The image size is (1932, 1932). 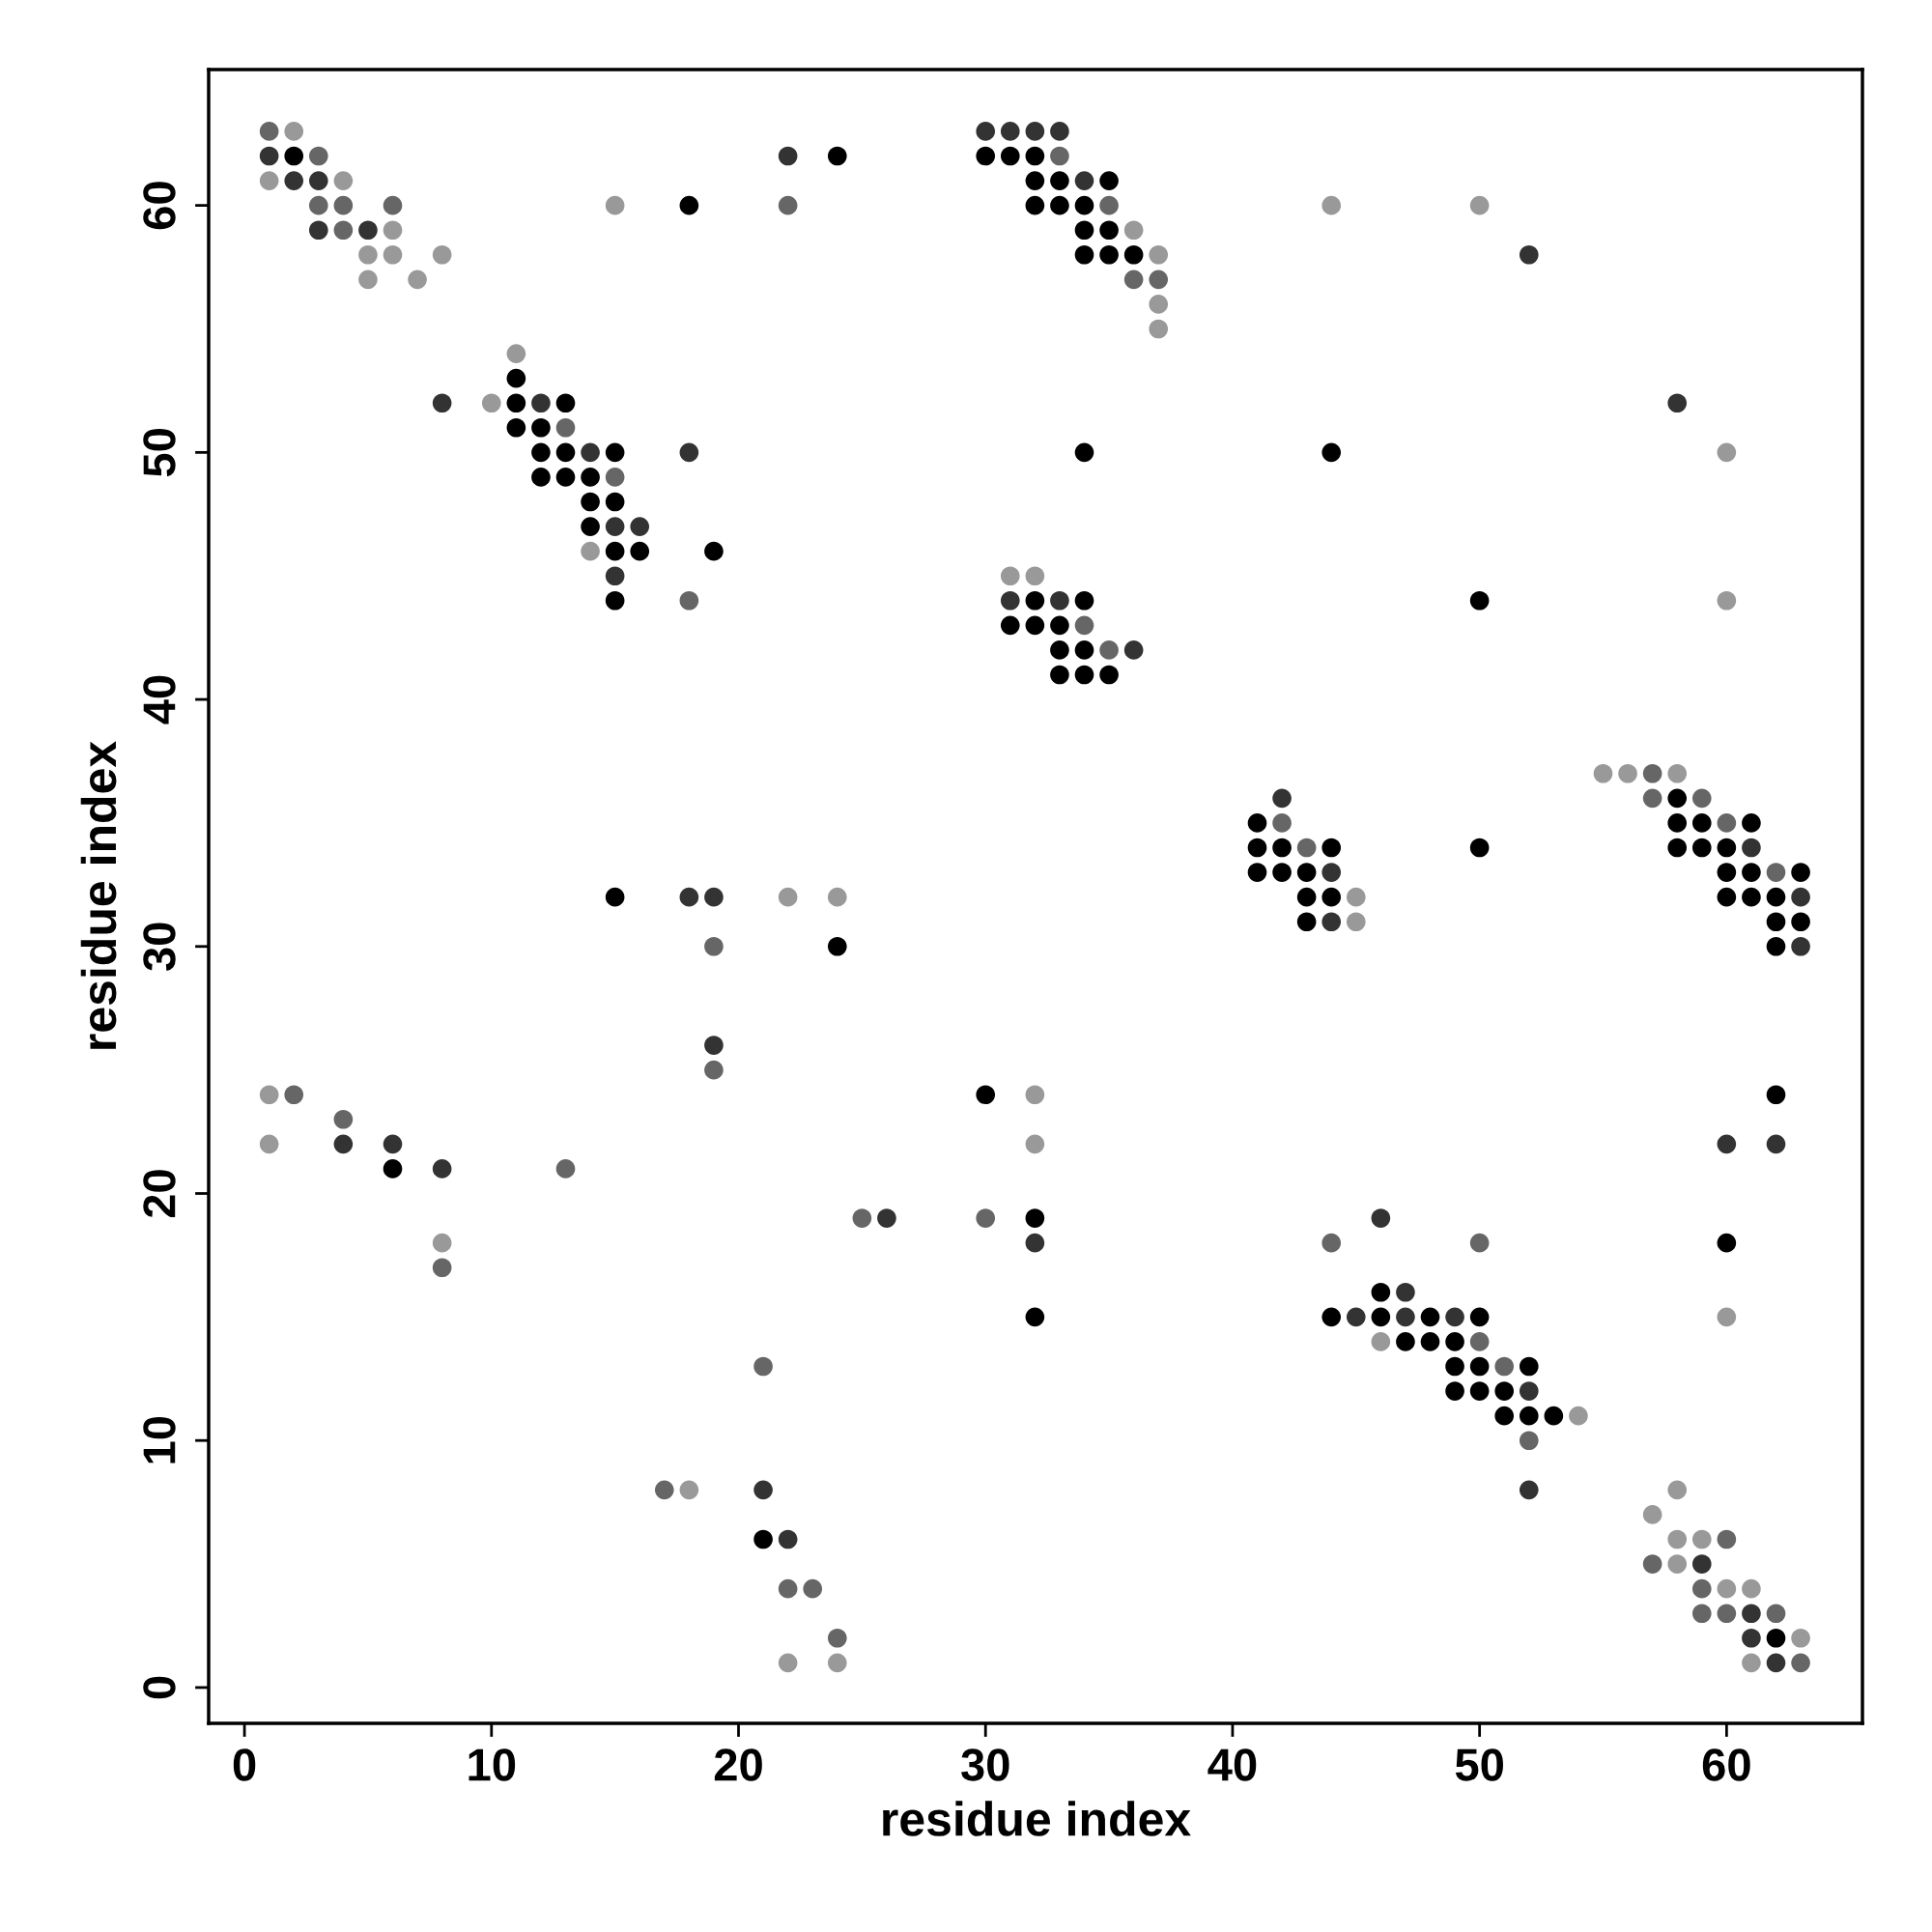 What do you see at coordinates (159, 1194) in the screenshot?
I see `y-tick-label: 20` at bounding box center [159, 1194].